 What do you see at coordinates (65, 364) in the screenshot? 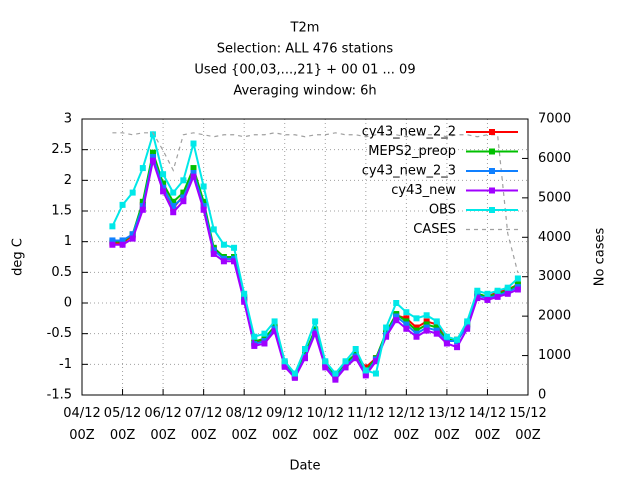
I see `y-tick-label: -1` at bounding box center [65, 364].